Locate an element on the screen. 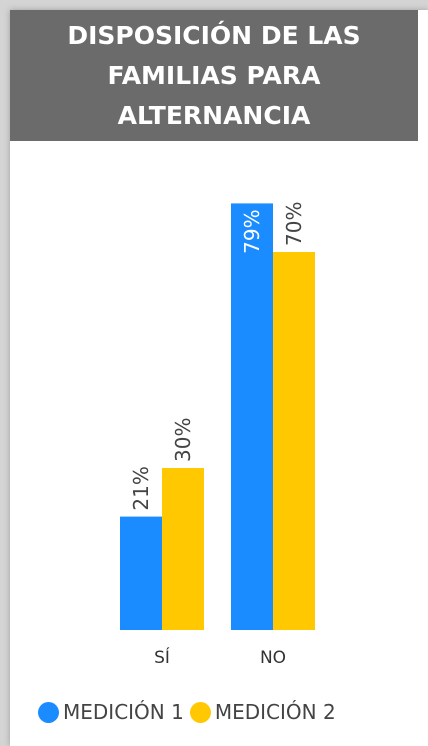 This screenshot has width=428, height=746. legend-item-medicion-1: MEDICIÓN 1 is located at coordinates (111, 712).